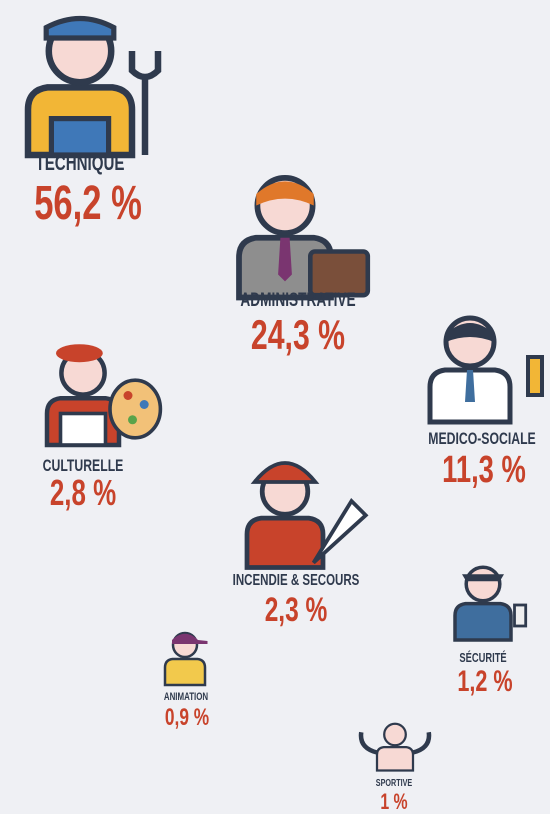 This screenshot has width=550, height=814. I want to click on item-value: 56,2 %, so click(88, 203).